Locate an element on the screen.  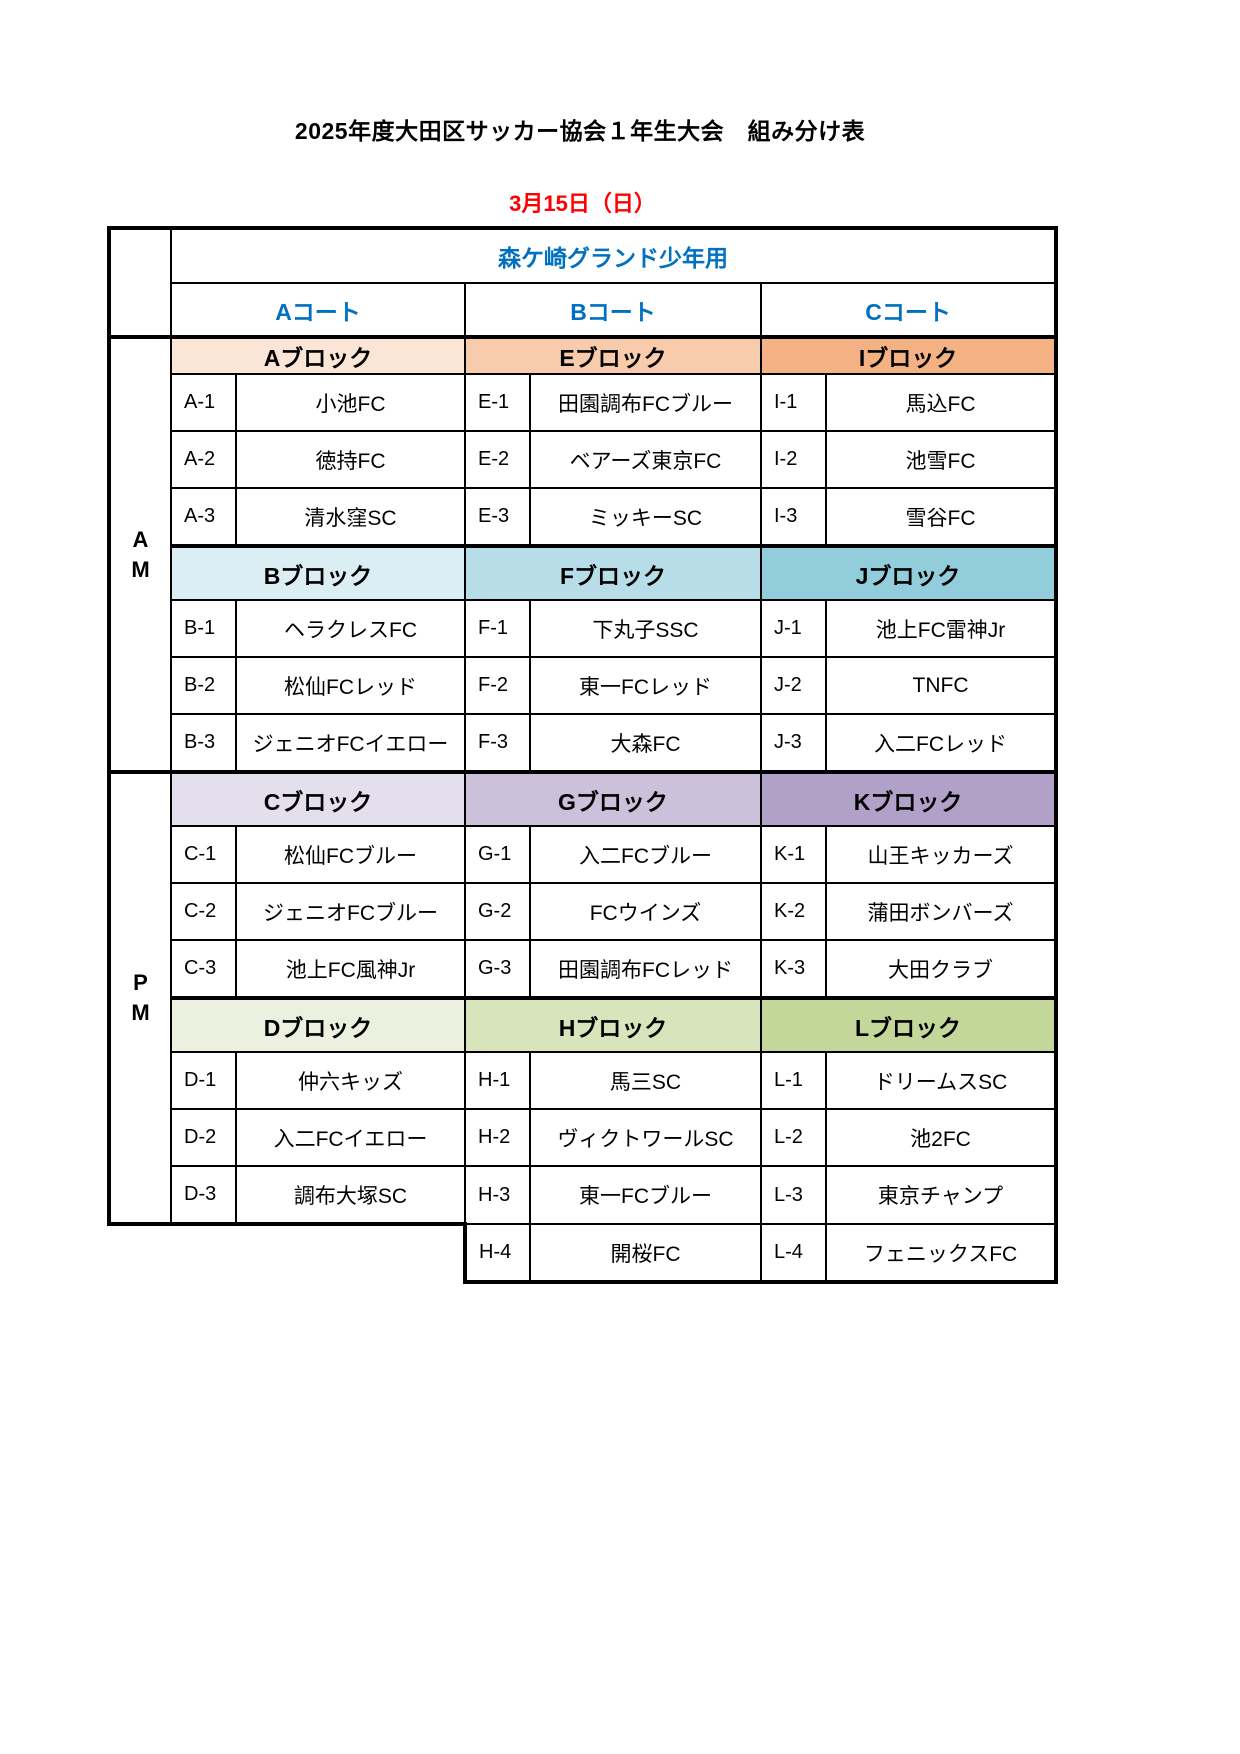
team-row: H-4 開桜FC L-4 フェニックスFC is located at coordinates (584, 1253).